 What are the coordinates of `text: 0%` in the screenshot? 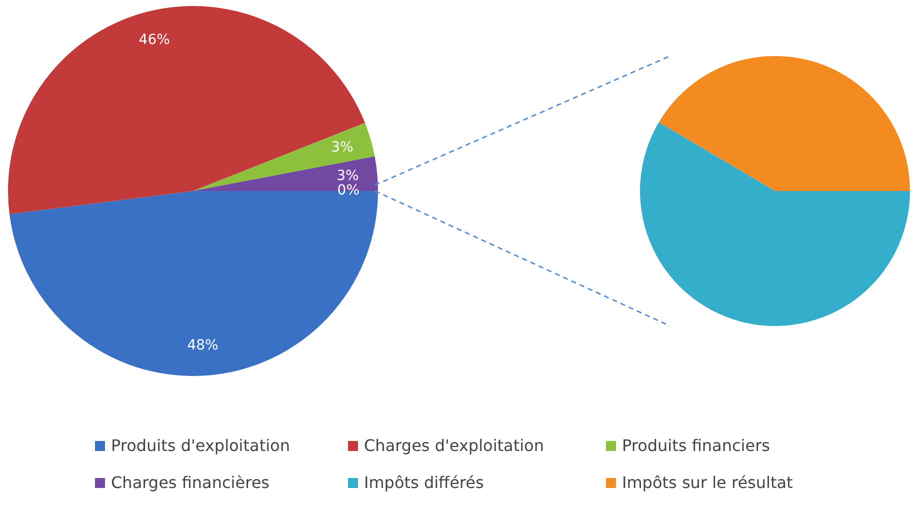 It's located at (348, 190).